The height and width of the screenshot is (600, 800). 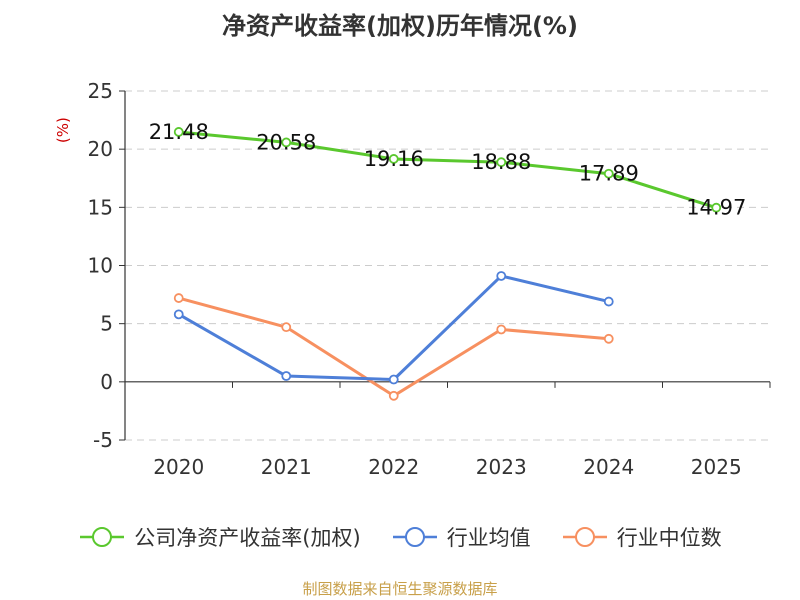 What do you see at coordinates (447, 170) in the screenshot?
I see `series-line-company` at bounding box center [447, 170].